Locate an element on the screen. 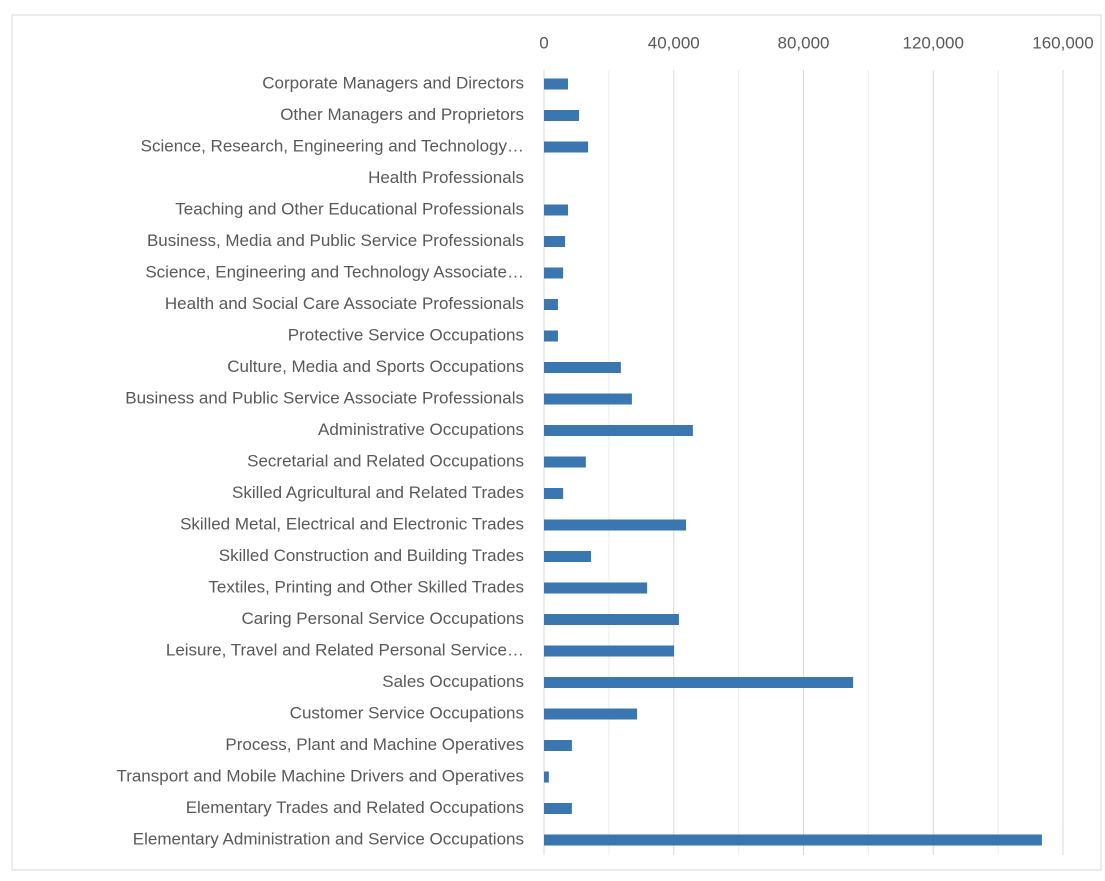 The image size is (1105, 881). x-tick-label: 160,000 is located at coordinates (1062, 42).